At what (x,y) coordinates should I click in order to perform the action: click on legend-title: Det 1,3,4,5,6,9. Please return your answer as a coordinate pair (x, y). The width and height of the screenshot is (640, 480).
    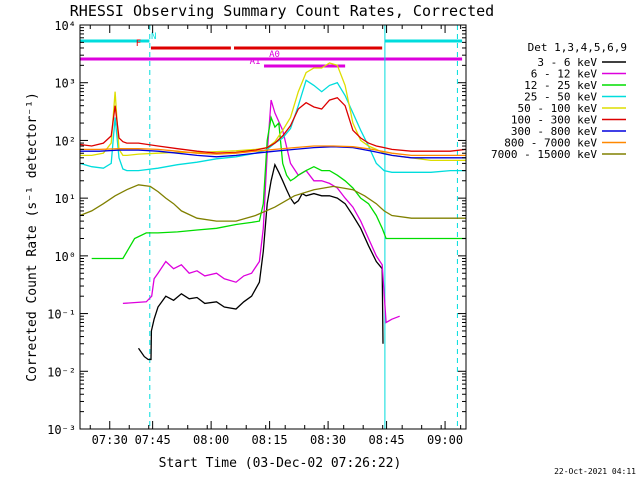
    Looking at the image, I should click on (577, 47).